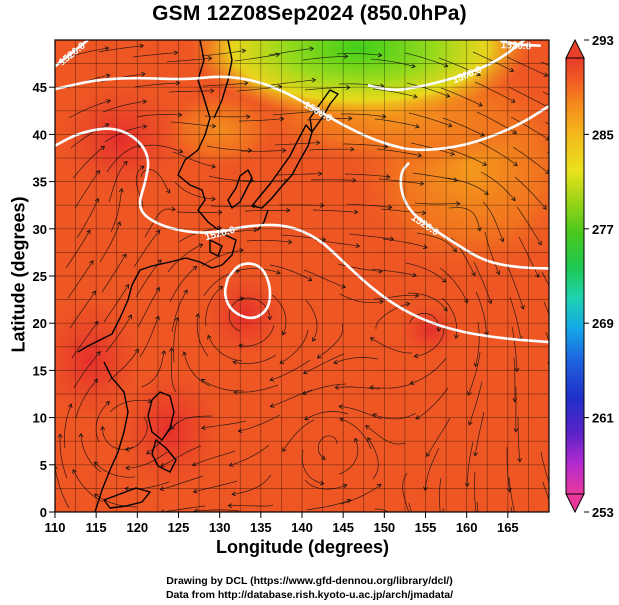  What do you see at coordinates (516, 46) in the screenshot?
I see `contour-label: 1520.0` at bounding box center [516, 46].